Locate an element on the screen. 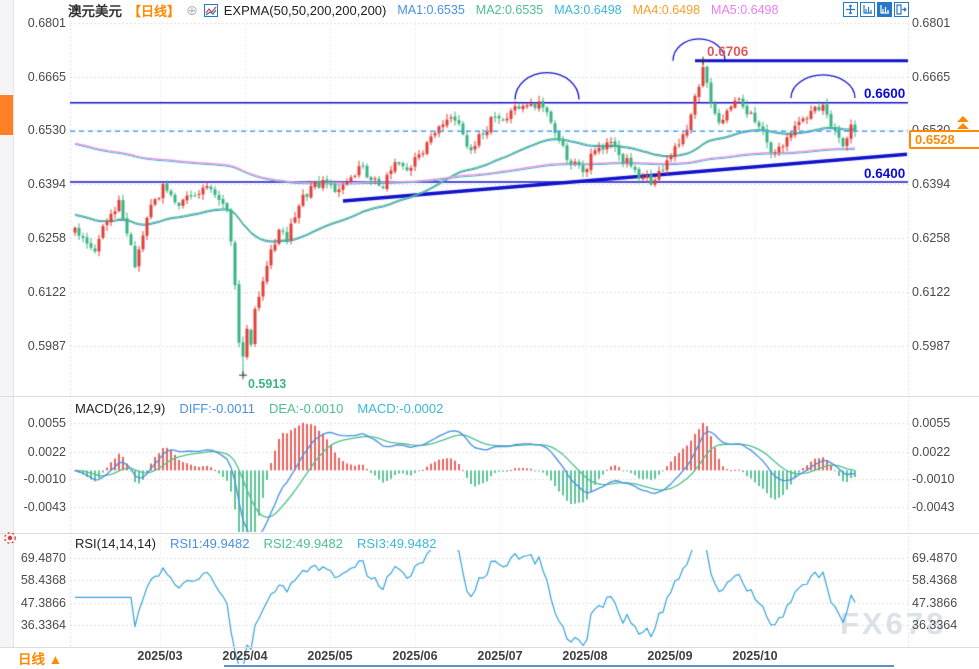 The height and width of the screenshot is (669, 979). indicator-chart-icon is located at coordinates (210, 10).